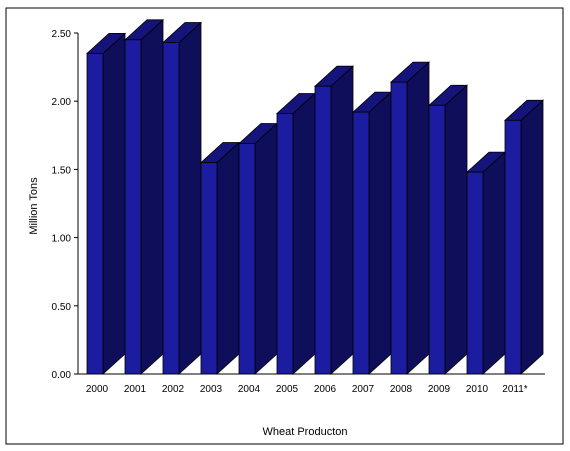 The image size is (570, 451). I want to click on bar-2007, so click(372, 233).